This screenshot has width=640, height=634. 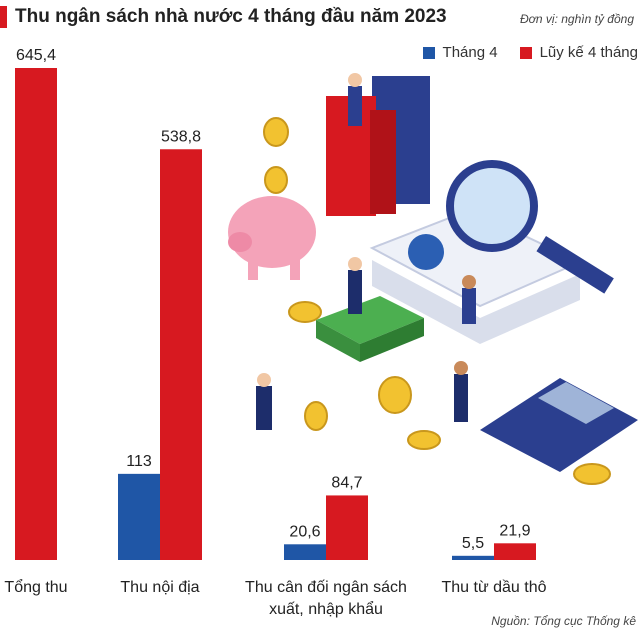 I want to click on pie-chart-icon, so click(x=426, y=252).